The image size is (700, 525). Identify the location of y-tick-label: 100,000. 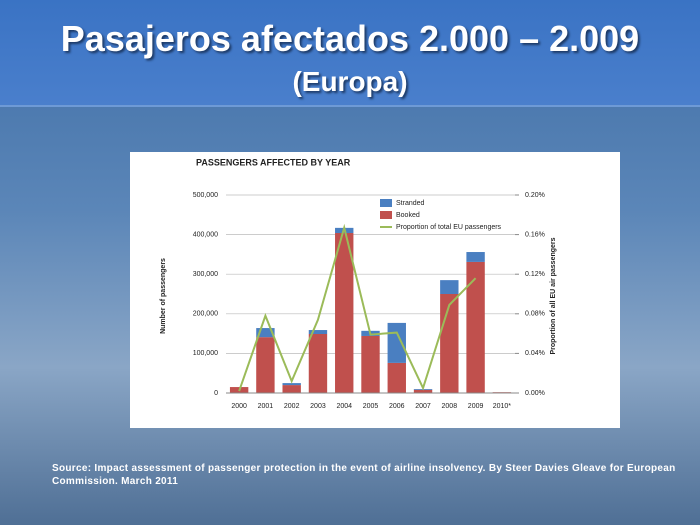
(205, 353).